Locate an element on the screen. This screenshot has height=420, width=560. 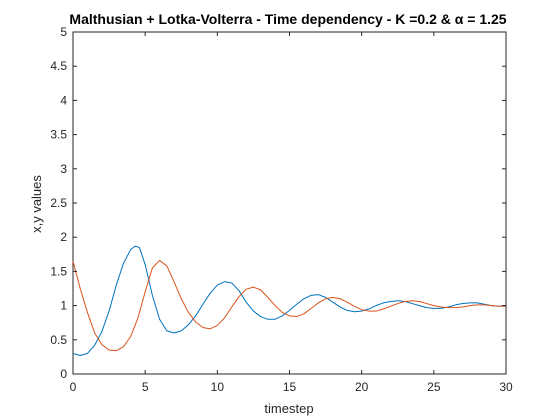
x-tick-label: 10 is located at coordinates (218, 387).